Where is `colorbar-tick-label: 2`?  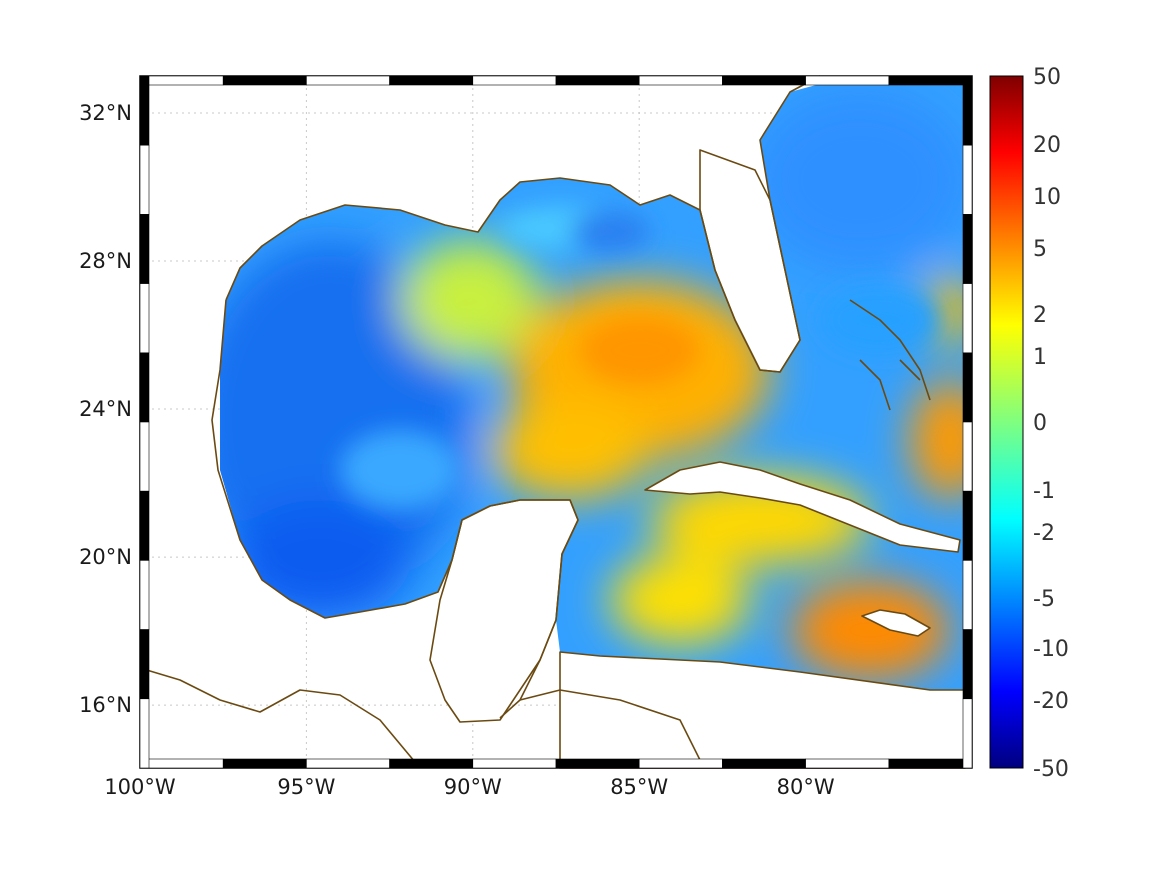
colorbar-tick-label: 2 is located at coordinates (1040, 315).